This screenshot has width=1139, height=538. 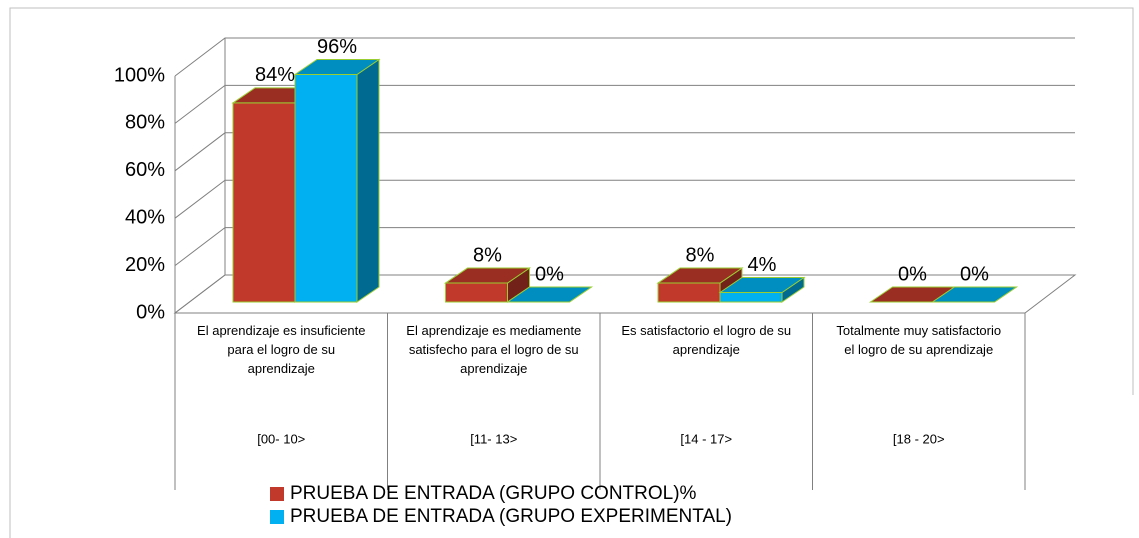 I want to click on x-tick-line: Es satisfactorio el logro de su, so click(x=706, y=330).